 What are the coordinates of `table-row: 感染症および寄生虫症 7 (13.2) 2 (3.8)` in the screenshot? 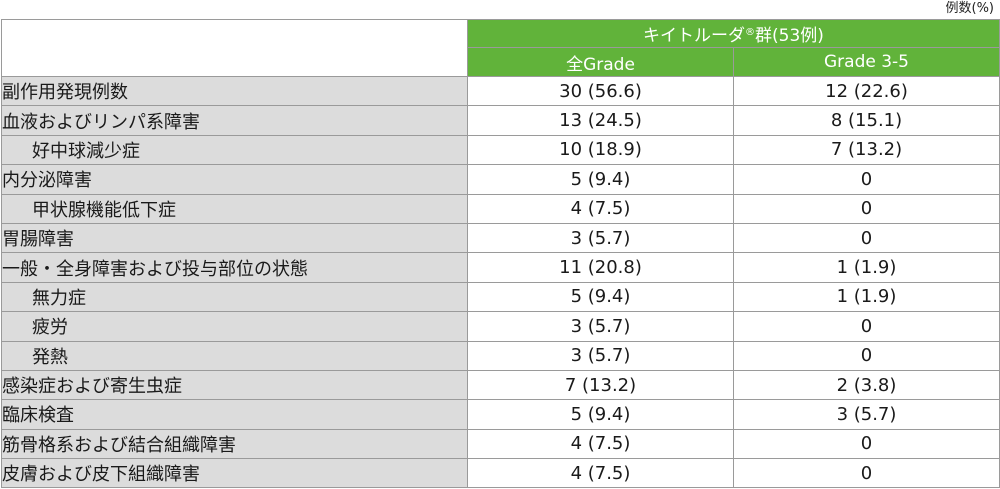 It's located at (500, 385).